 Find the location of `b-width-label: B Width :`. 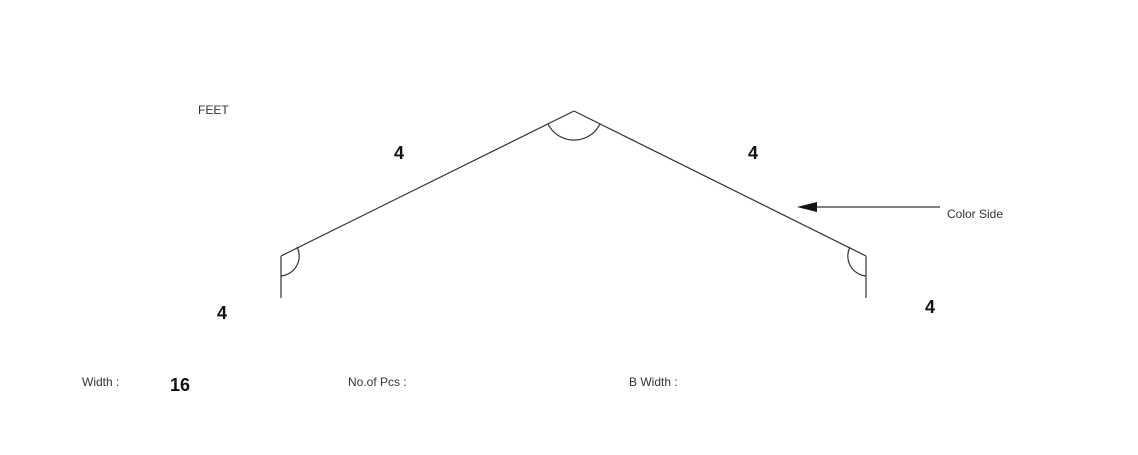

b-width-label: B Width : is located at coordinates (653, 382).